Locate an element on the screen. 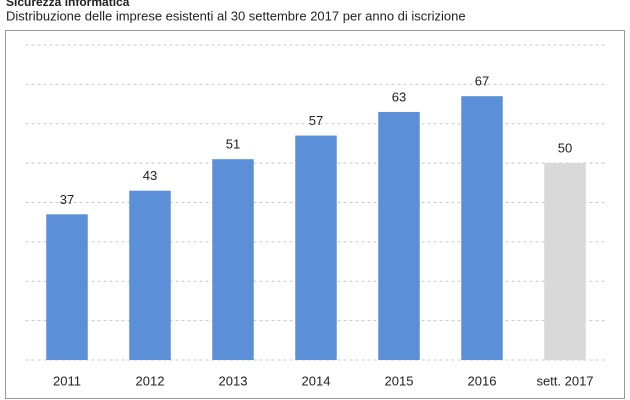 The image size is (630, 400). value-label: 50 is located at coordinates (565, 148).